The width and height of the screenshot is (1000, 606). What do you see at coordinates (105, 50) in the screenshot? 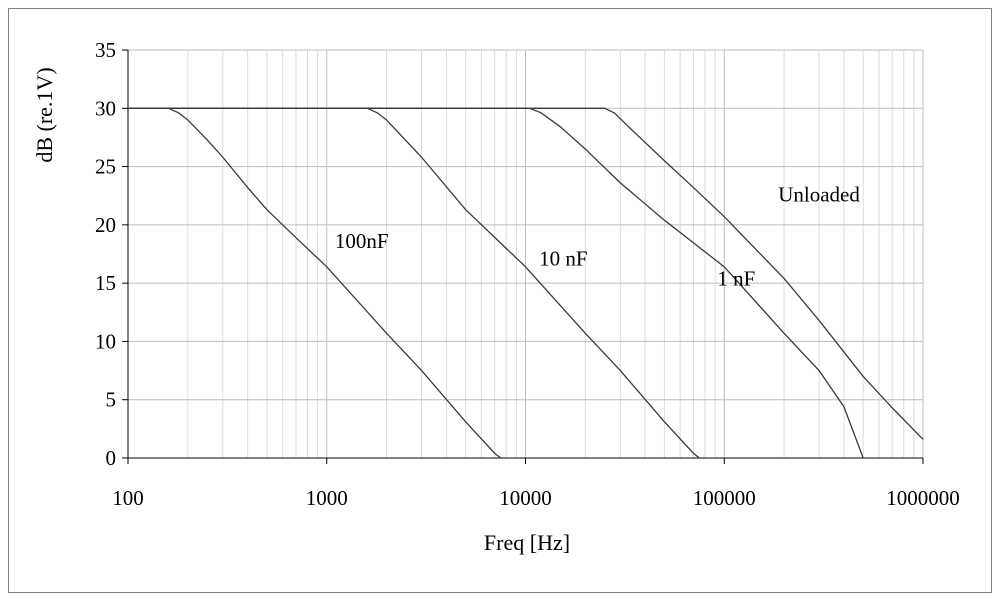
I see `y-tick-label: 35` at bounding box center [105, 50].